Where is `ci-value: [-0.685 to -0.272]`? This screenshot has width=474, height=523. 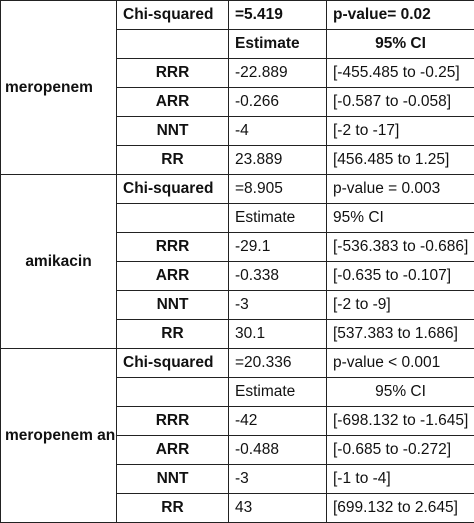
ci-value: [-0.685 to -0.272] is located at coordinates (400, 450).